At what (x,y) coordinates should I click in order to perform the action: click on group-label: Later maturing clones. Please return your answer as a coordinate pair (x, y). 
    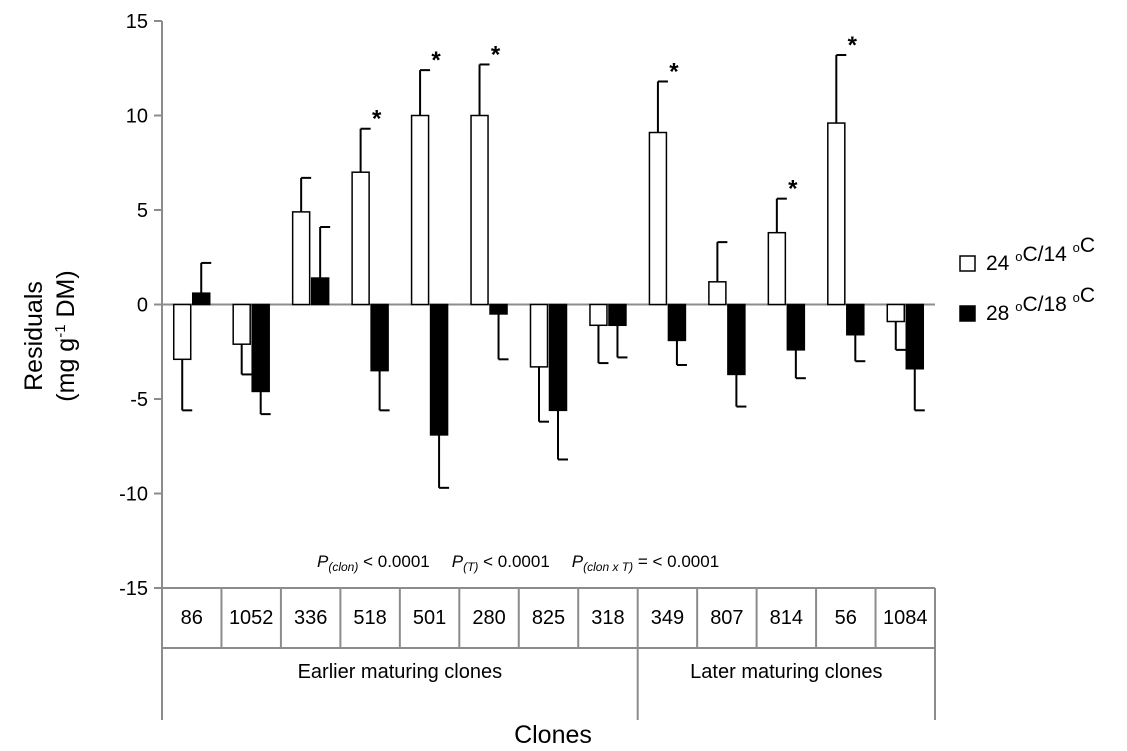
    Looking at the image, I should click on (786, 672).